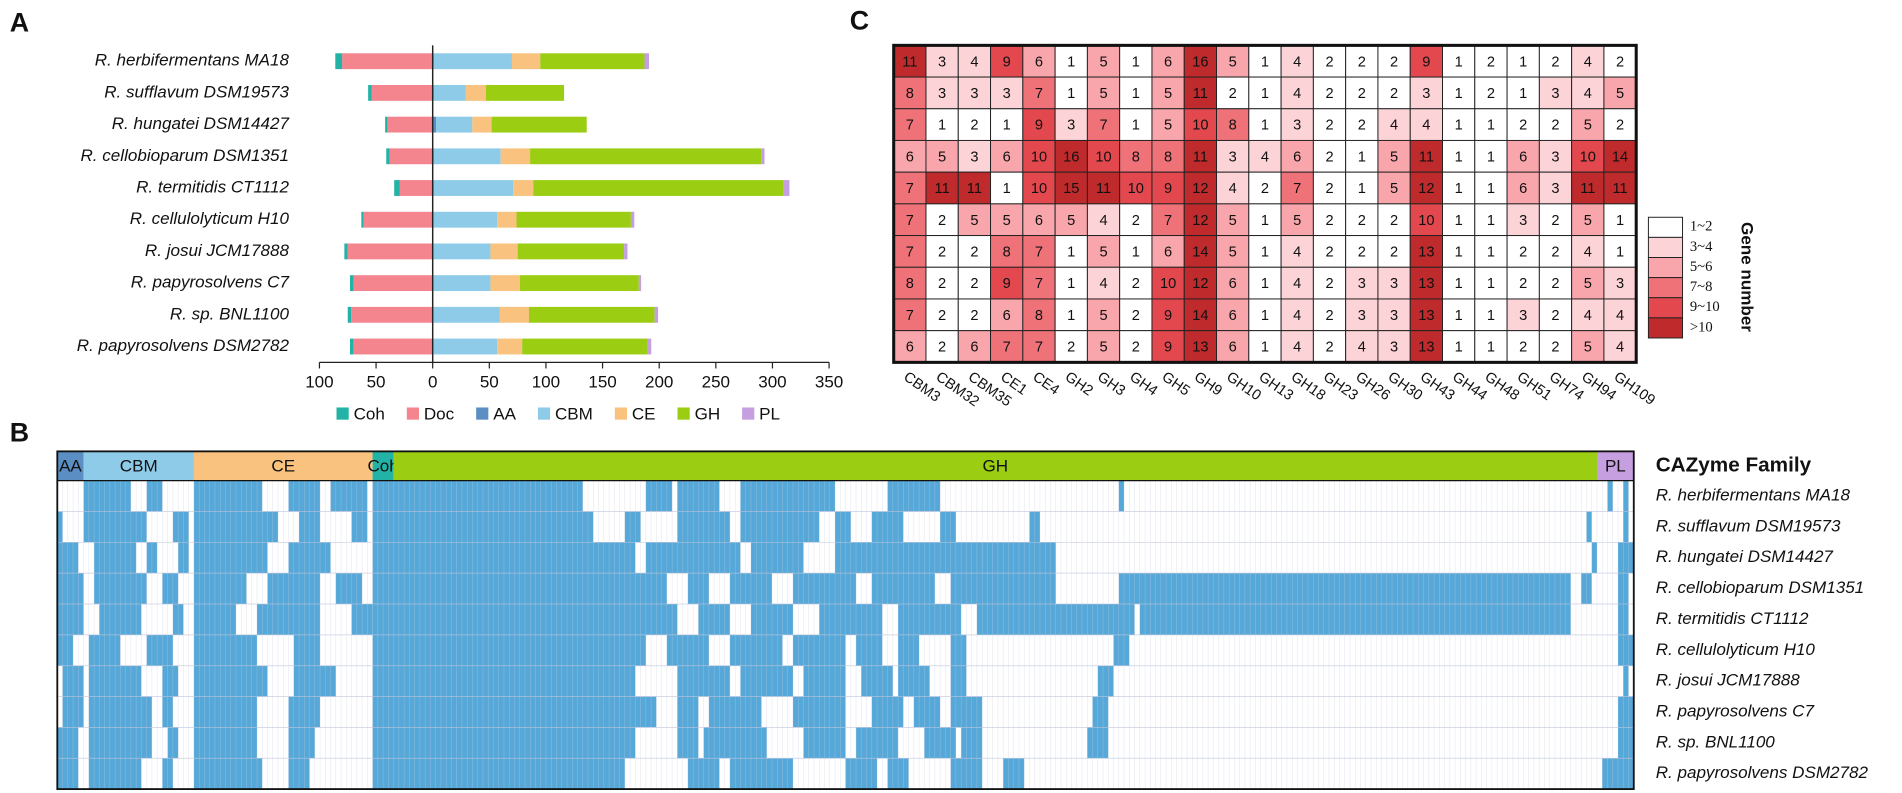 This screenshot has width=1902, height=793. I want to click on row-label: R. cellulolyticum H10, so click(210, 218).